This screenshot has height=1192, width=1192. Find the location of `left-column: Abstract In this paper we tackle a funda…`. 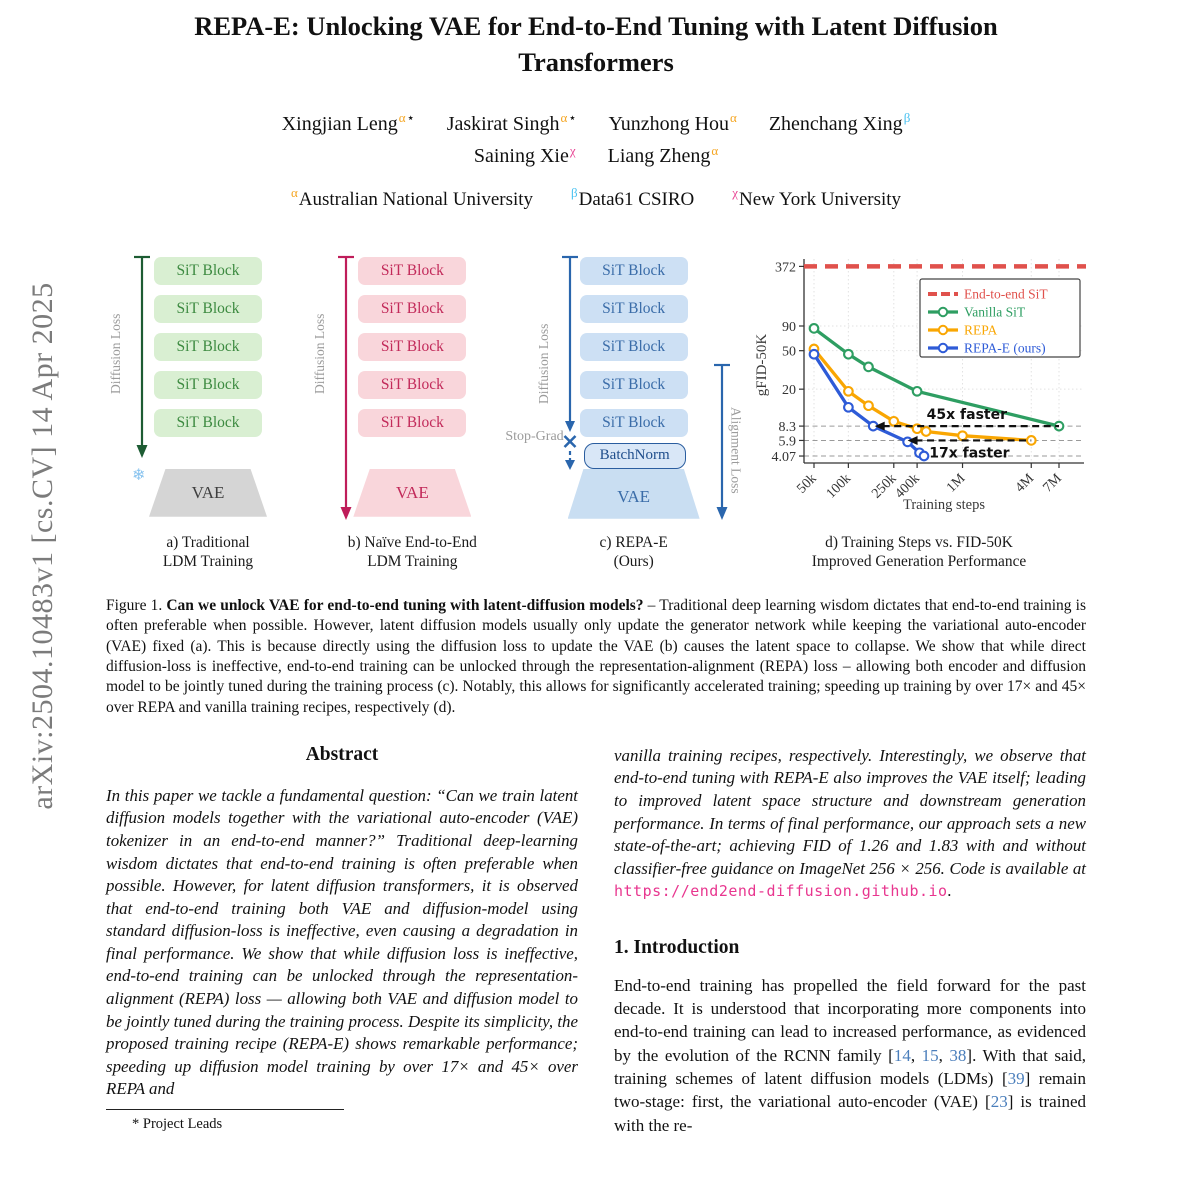

left-column: Abstract In this paper we tackle a funda… is located at coordinates (342, 938).